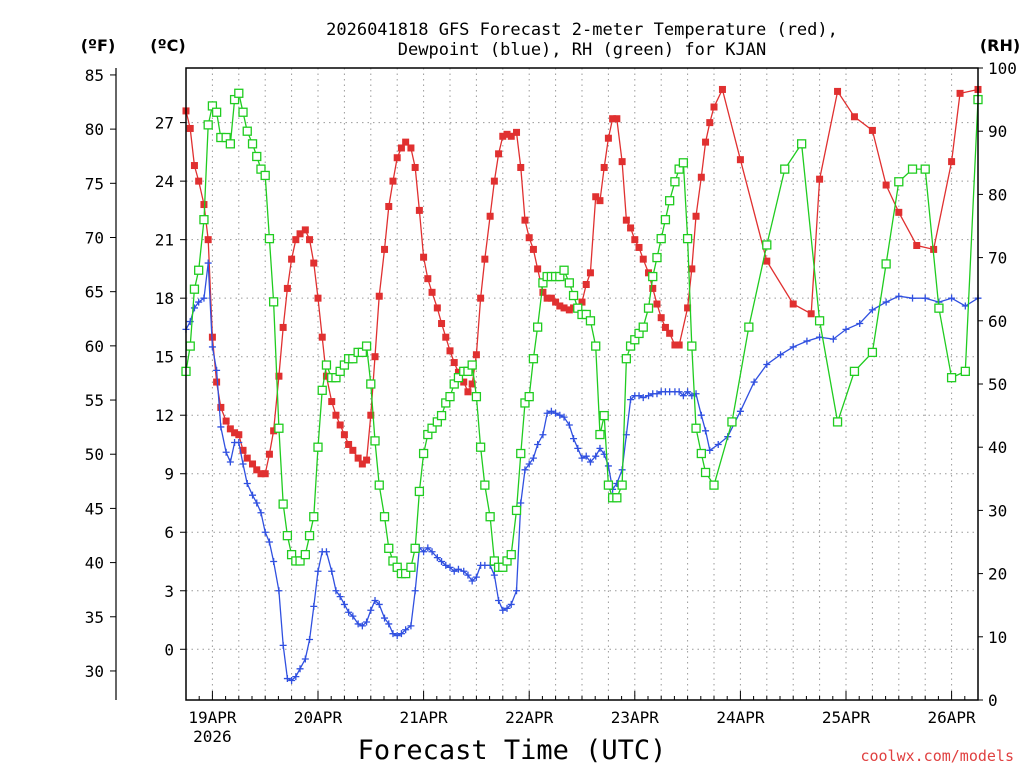  I want to click on fahrenheit-tick-label: 55, so click(94, 400).